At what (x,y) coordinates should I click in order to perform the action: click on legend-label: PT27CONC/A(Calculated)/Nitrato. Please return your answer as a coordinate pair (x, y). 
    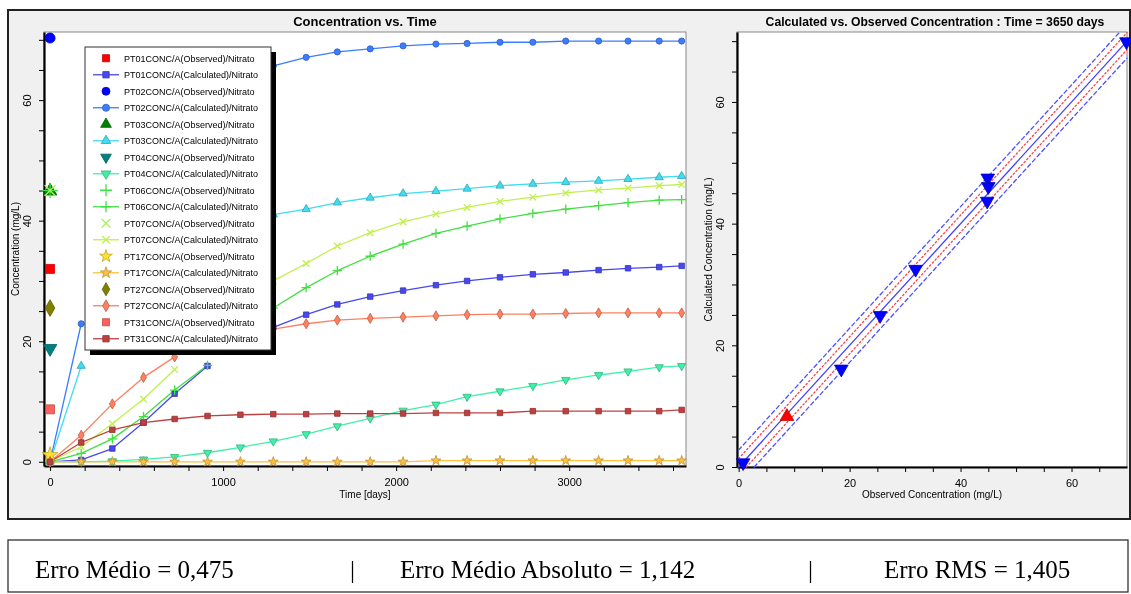
    Looking at the image, I should click on (191, 306).